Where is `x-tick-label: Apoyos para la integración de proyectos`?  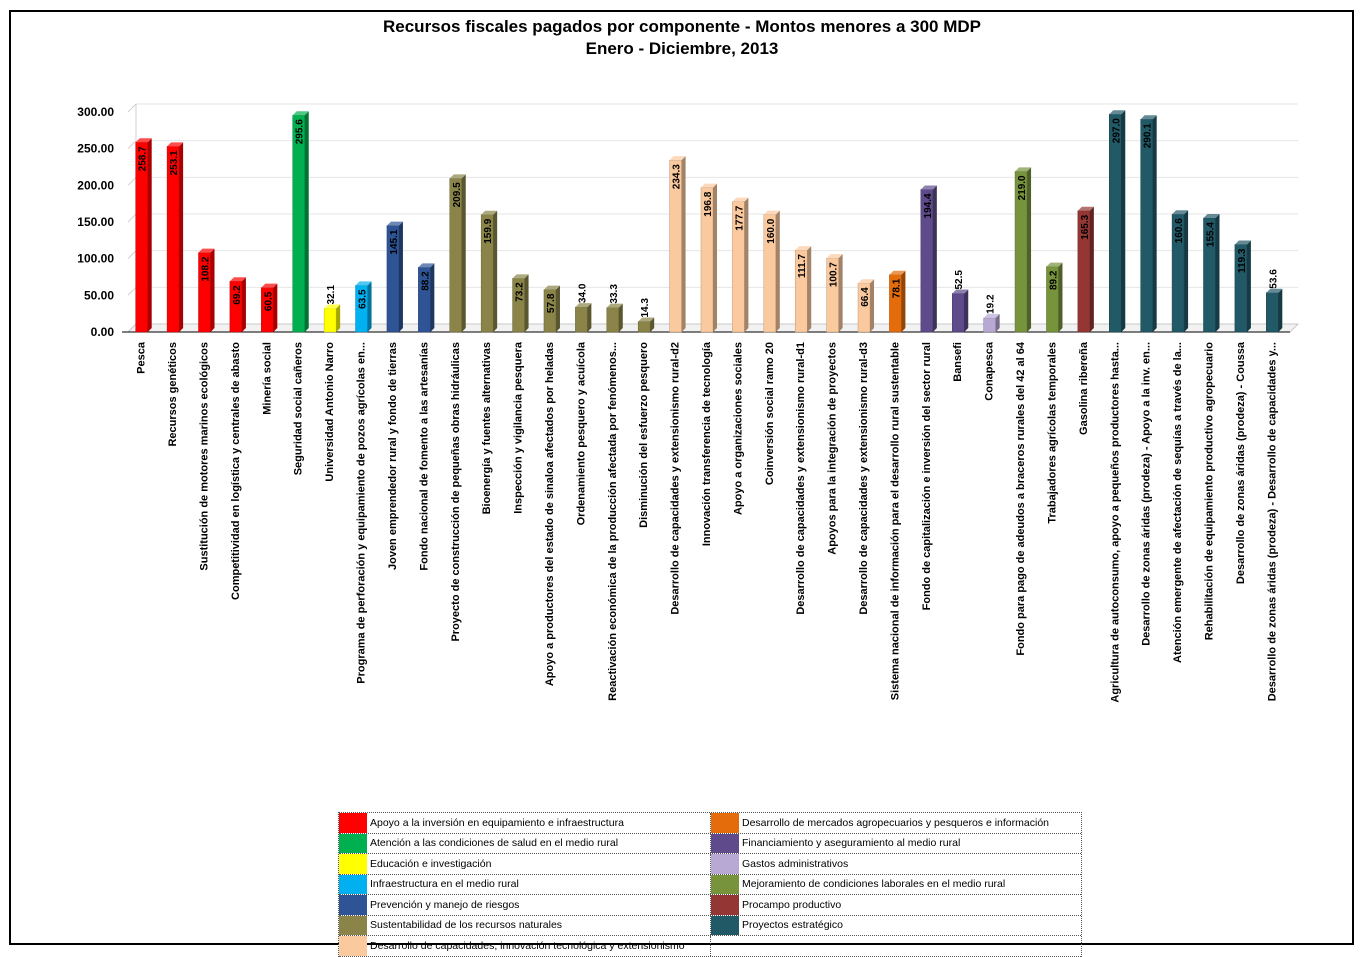 x-tick-label: Apoyos para la integración de proyectos is located at coordinates (833, 448).